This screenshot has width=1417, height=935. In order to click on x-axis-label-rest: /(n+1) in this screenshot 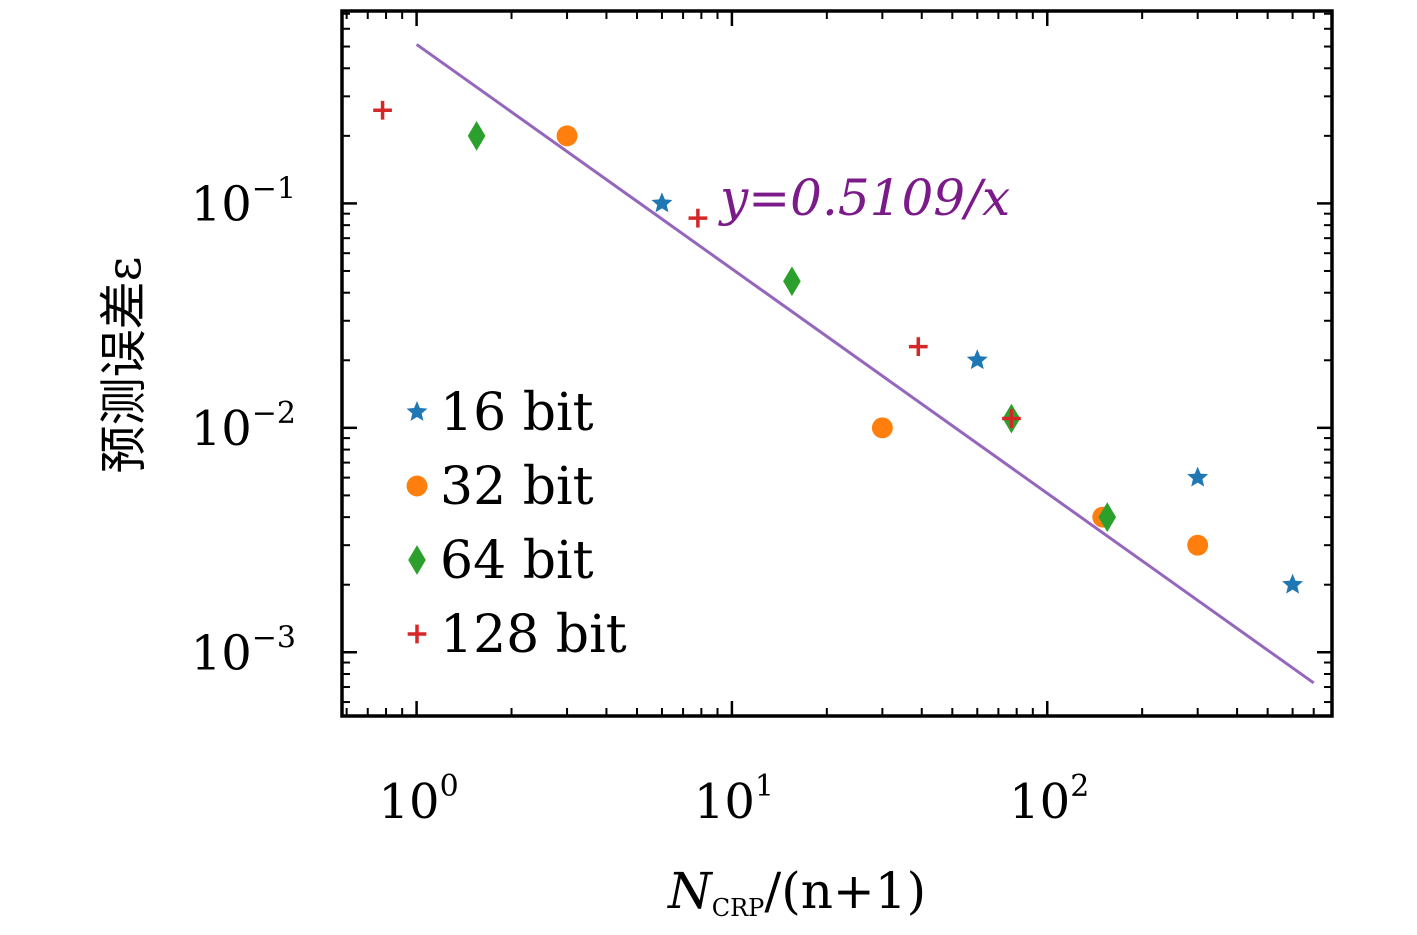, I will do `click(845, 891)`.